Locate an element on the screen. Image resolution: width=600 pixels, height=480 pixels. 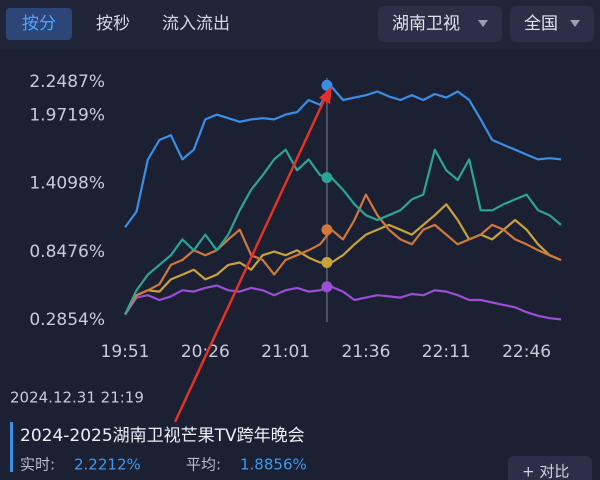
x-tick-label: 21:36 is located at coordinates (365, 352).